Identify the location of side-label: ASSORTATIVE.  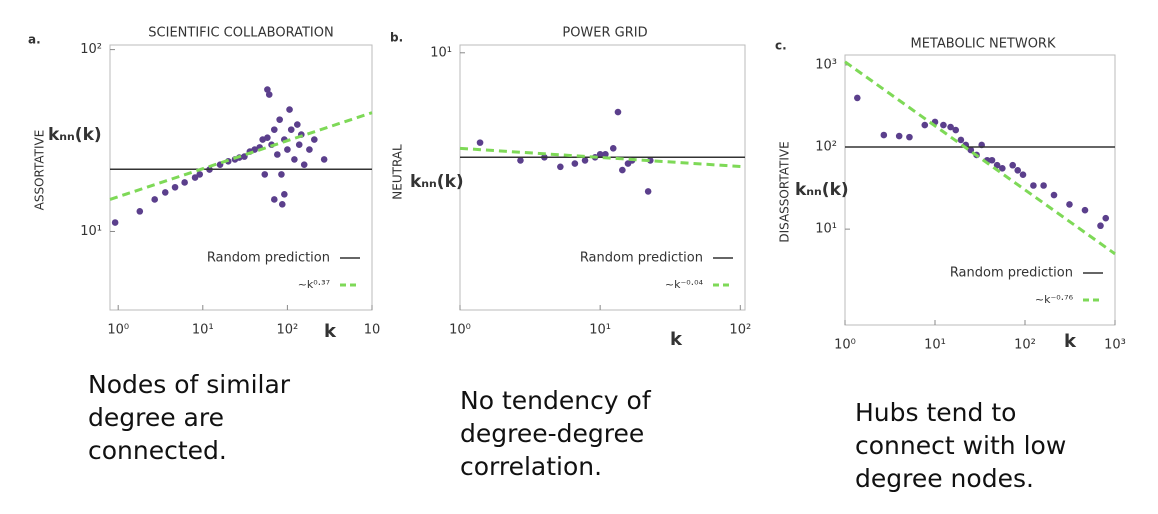
(40, 170).